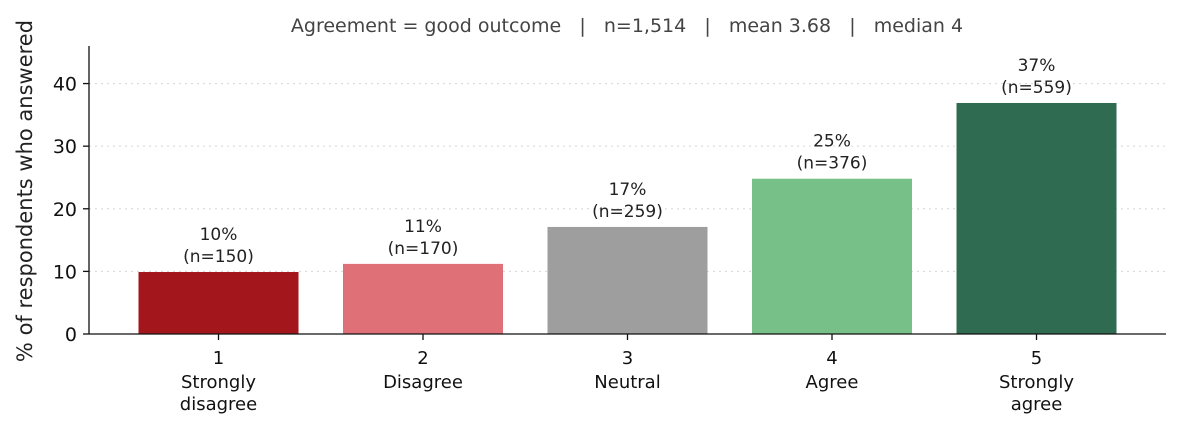 Image resolution: width=1180 pixels, height=430 pixels. What do you see at coordinates (218, 257) in the screenshot?
I see `bar-count-label: (n=150)` at bounding box center [218, 257].